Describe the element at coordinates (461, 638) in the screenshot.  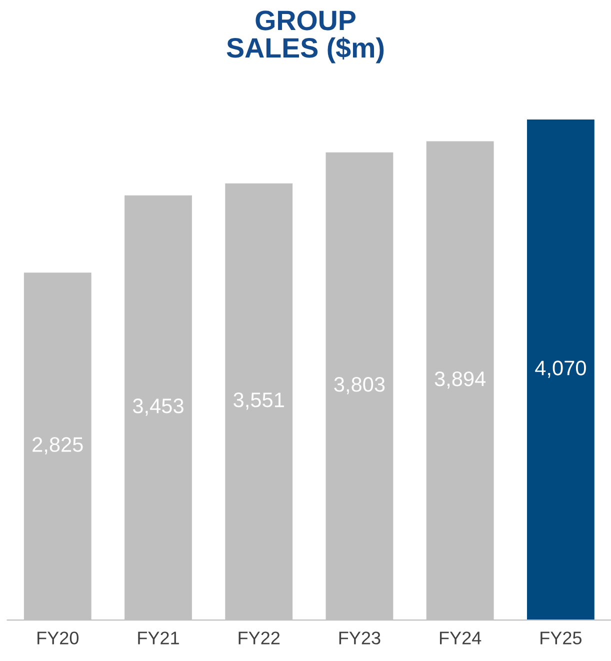
I see `x-tick-label: FY24` at that location.